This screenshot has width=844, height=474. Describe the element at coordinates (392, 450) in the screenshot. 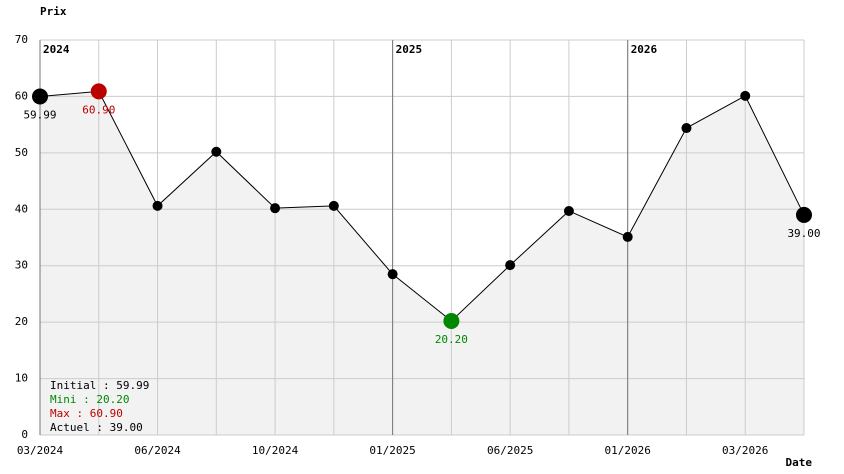

I see `x-tick-label: 01/2025` at that location.